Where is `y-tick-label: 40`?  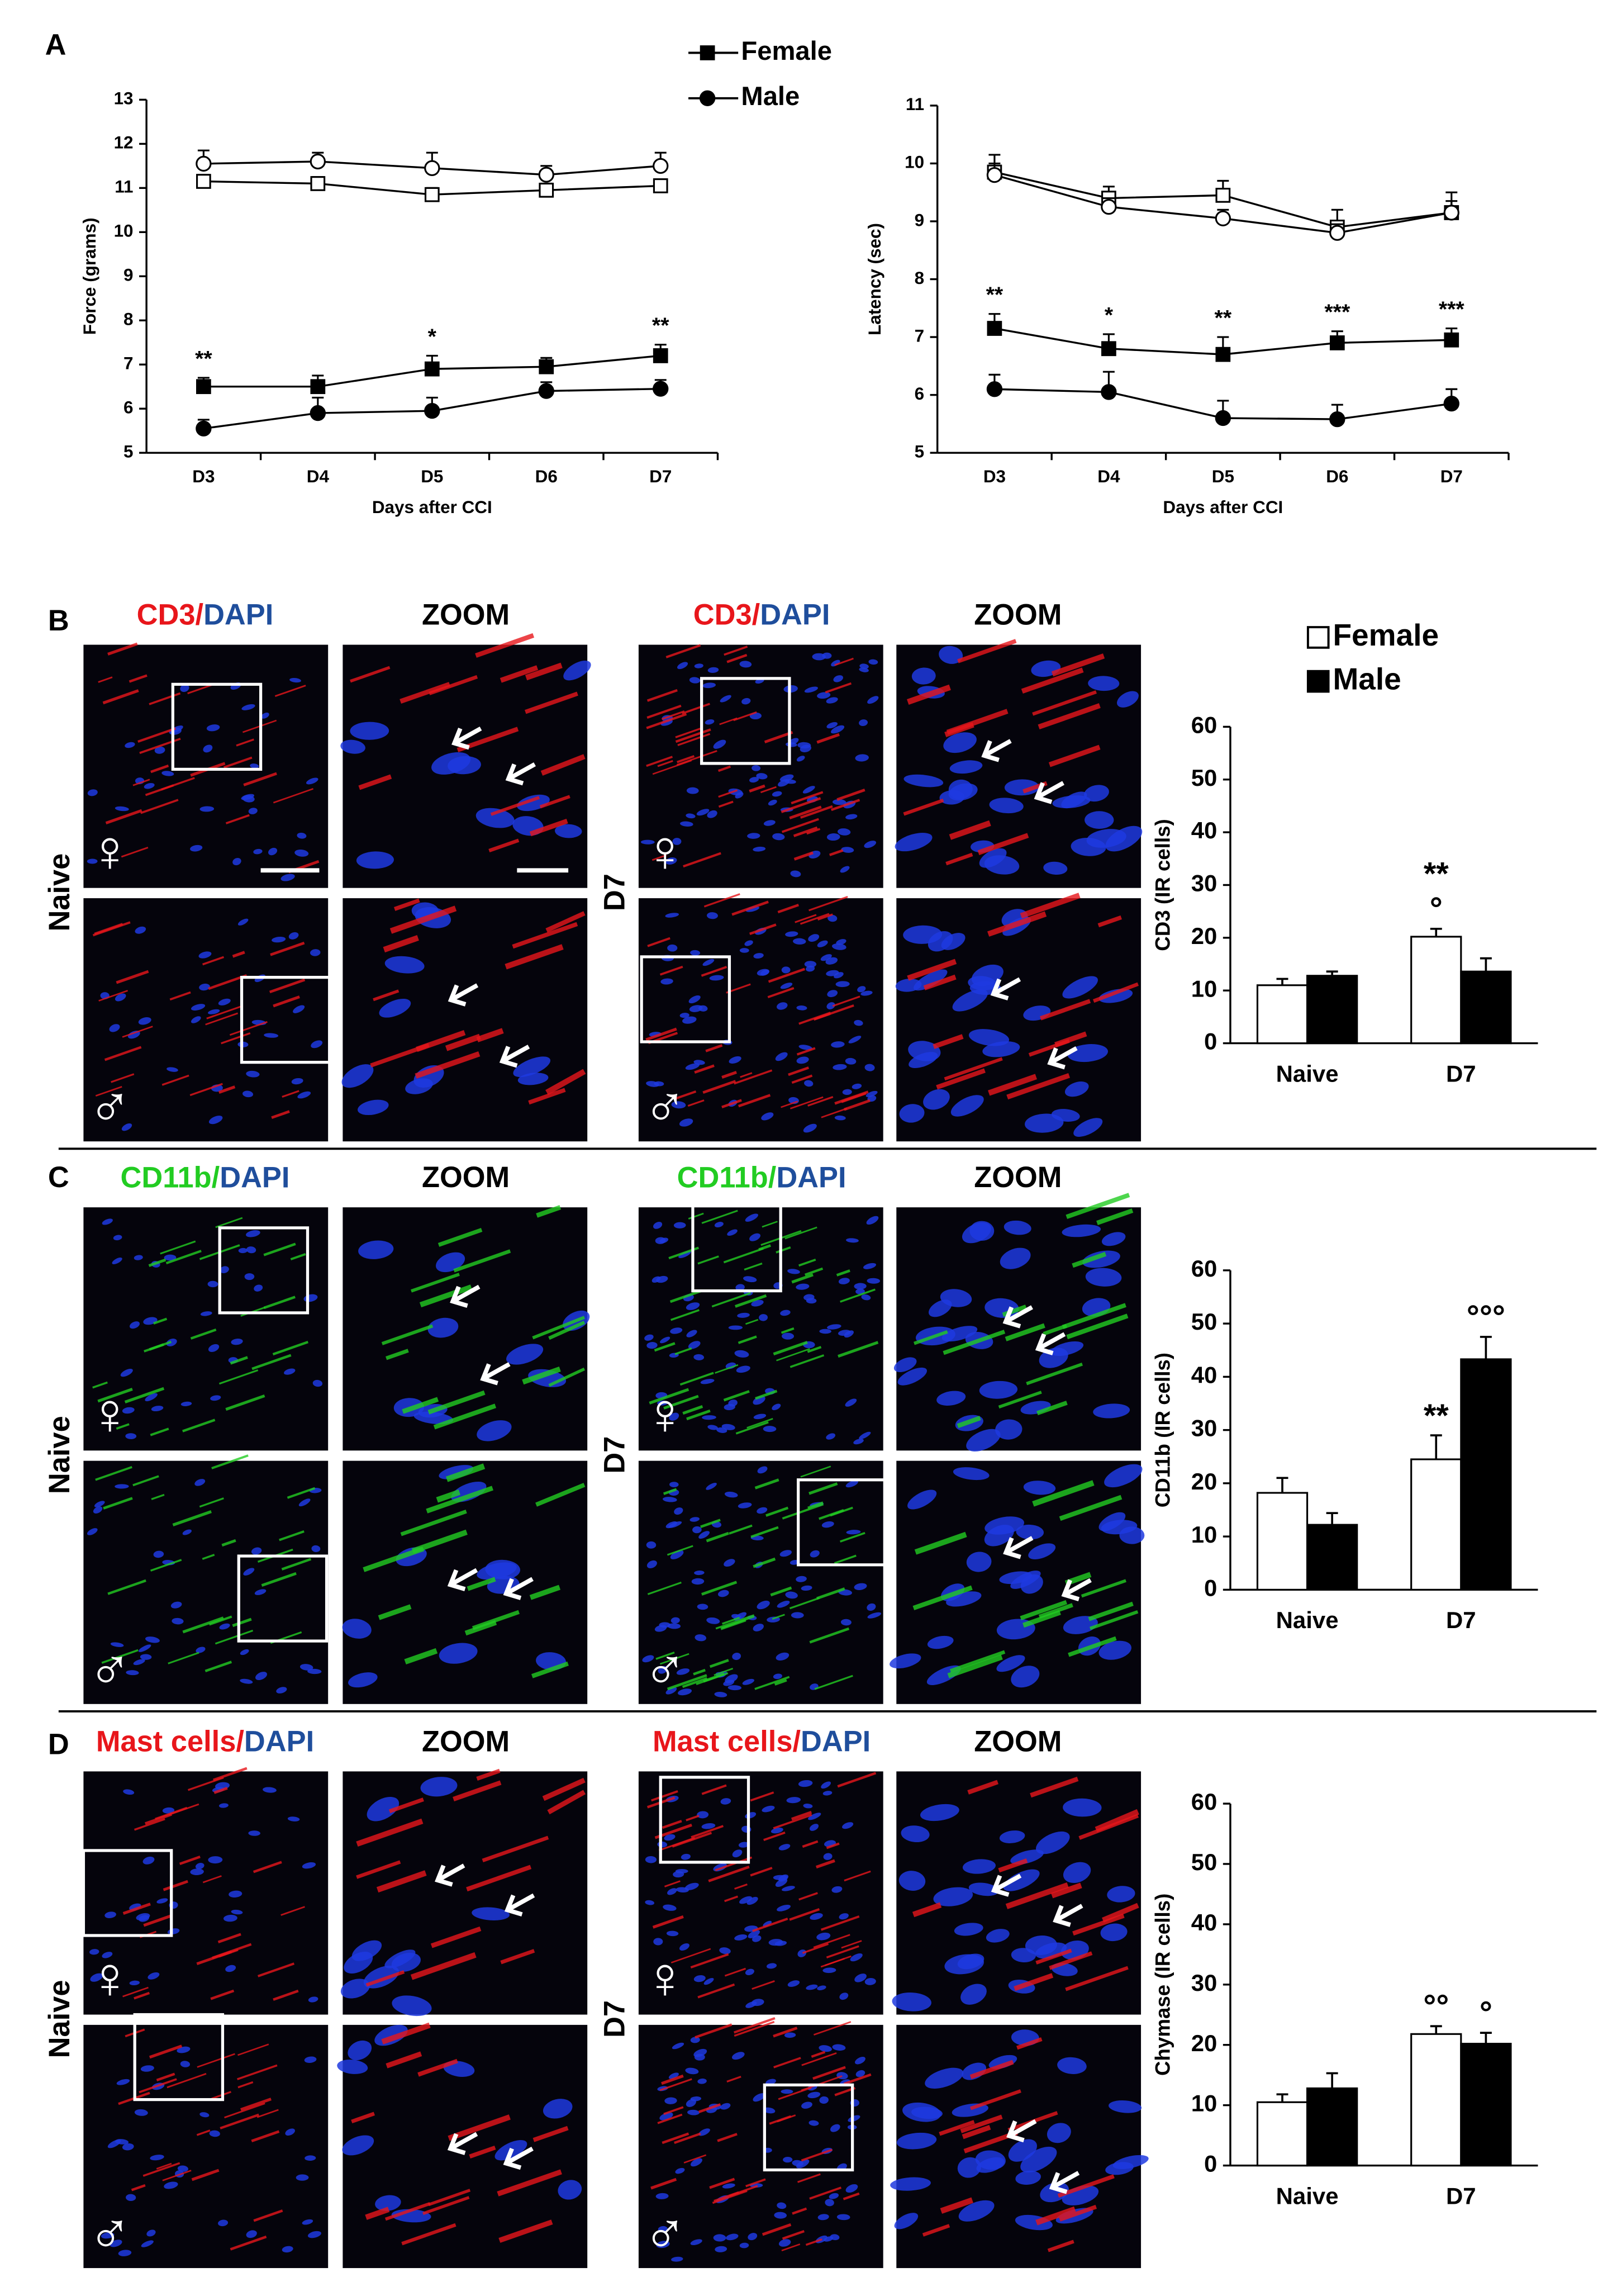
y-tick-label: 40 is located at coordinates (1204, 1922).